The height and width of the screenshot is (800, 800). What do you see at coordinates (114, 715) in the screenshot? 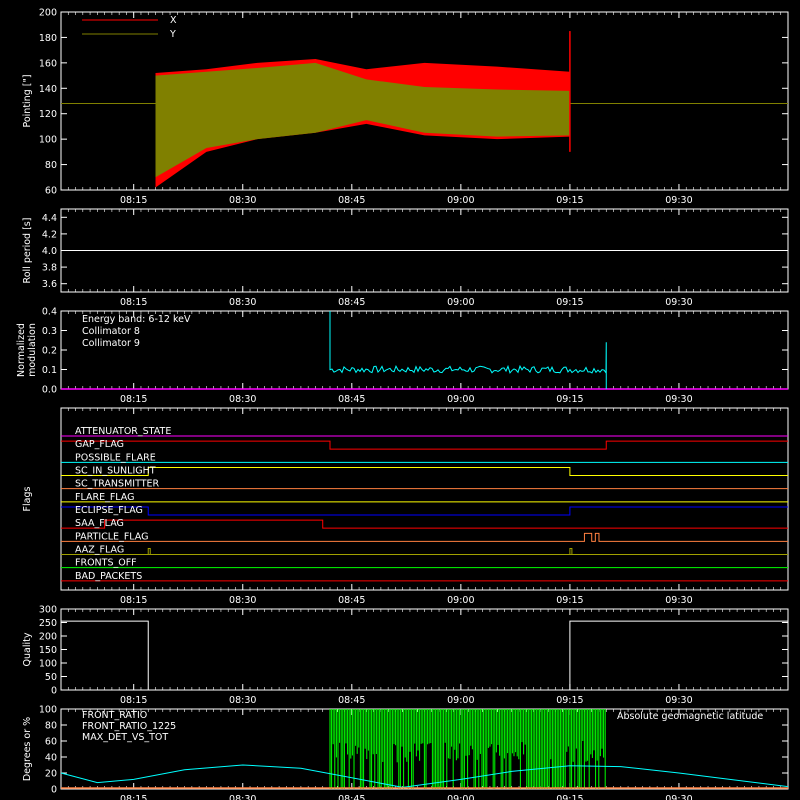
I see `legend-front-ratio: FRONT_RATIO` at bounding box center [114, 715].